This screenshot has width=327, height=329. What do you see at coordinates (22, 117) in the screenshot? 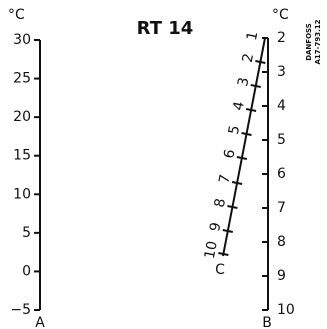
I see `tick-label: 20` at bounding box center [22, 117].